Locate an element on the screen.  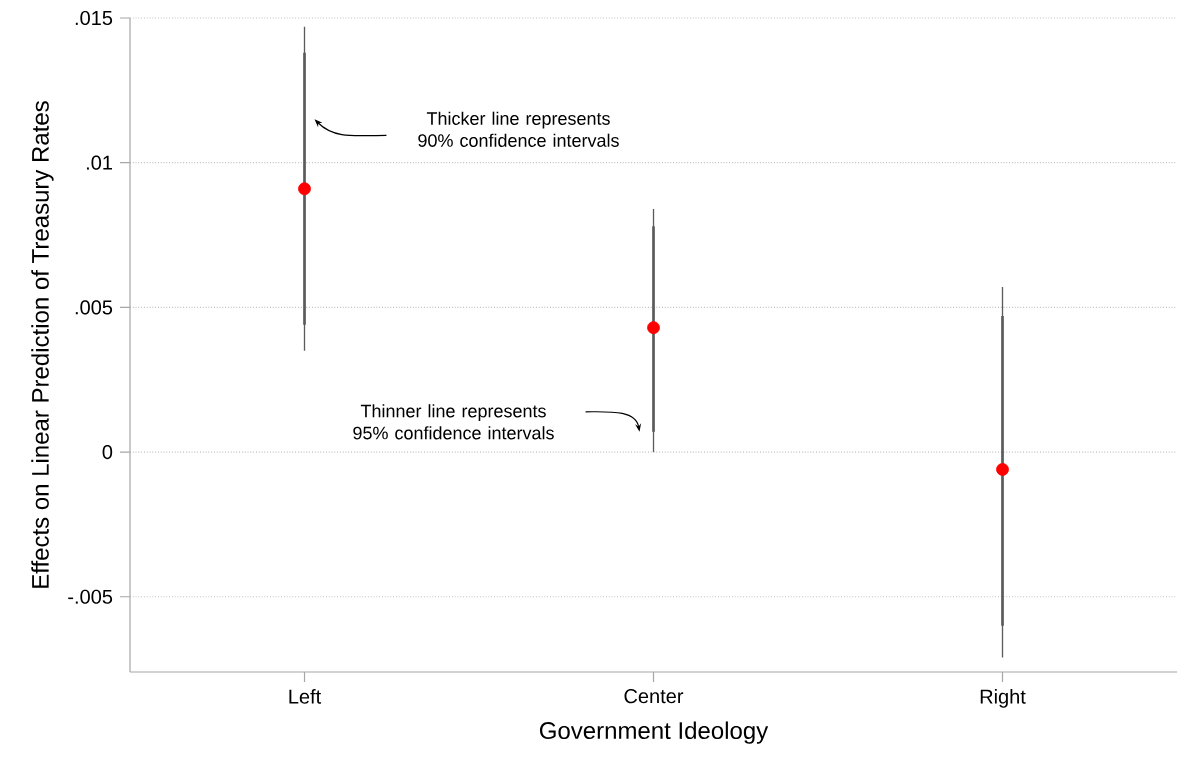
x-tick-label: Right is located at coordinates (1003, 698).